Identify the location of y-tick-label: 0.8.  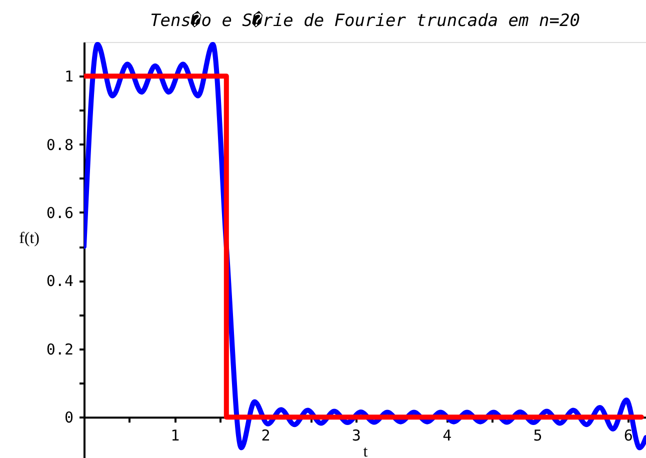
(60, 145).